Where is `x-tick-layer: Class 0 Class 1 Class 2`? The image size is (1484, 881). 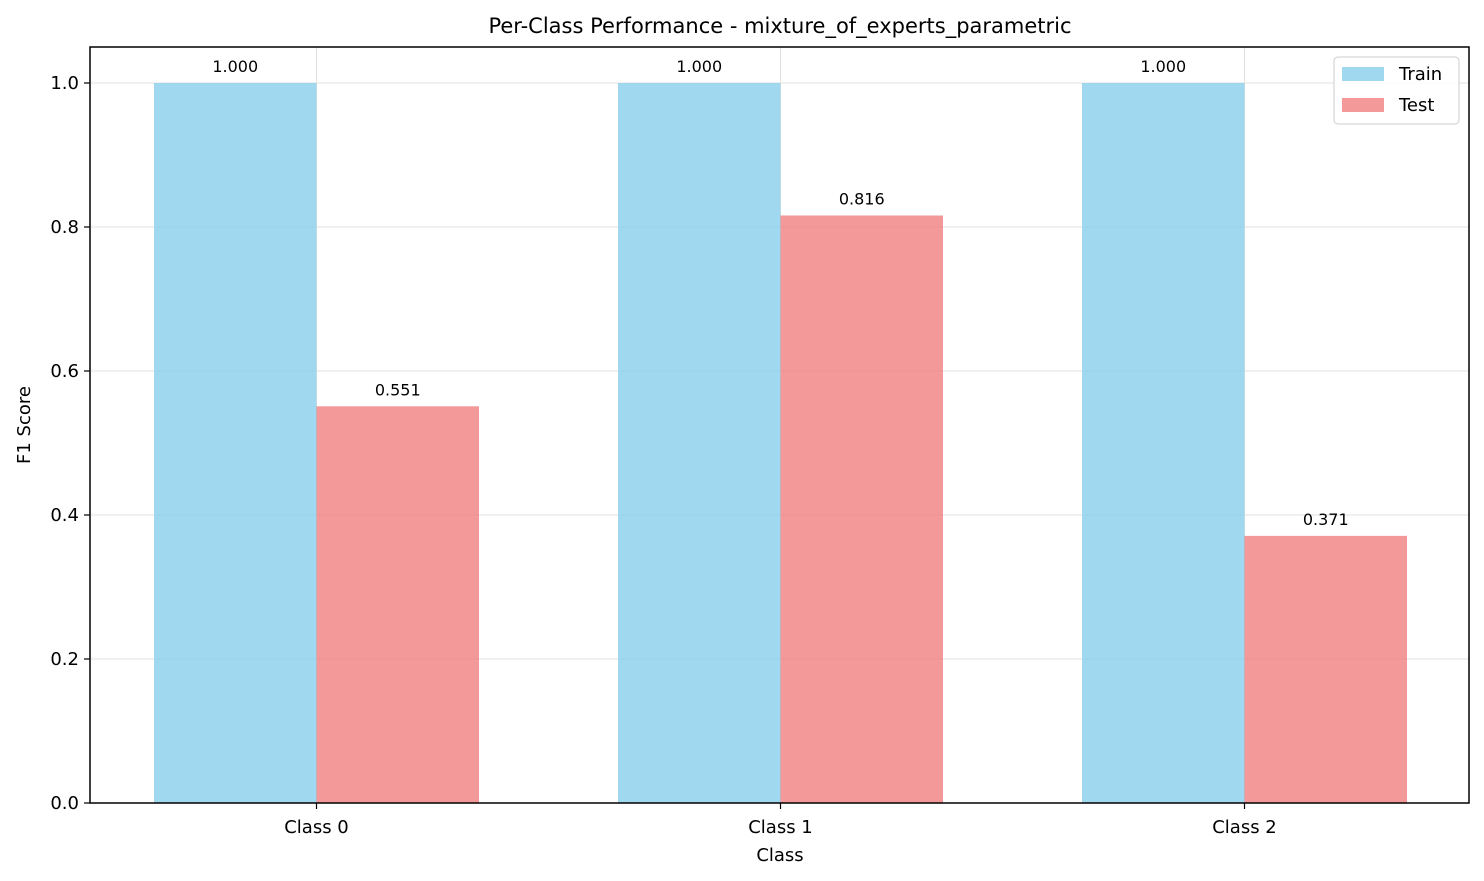
x-tick-layer: Class 0 Class 1 Class 2 is located at coordinates (780, 820).